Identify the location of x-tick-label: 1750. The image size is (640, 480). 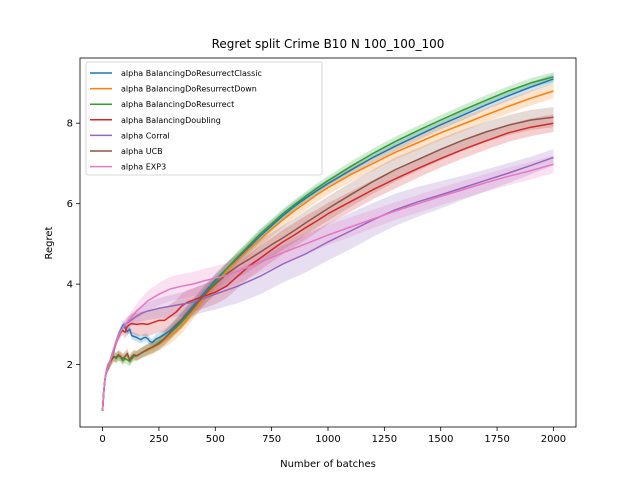
(496, 439).